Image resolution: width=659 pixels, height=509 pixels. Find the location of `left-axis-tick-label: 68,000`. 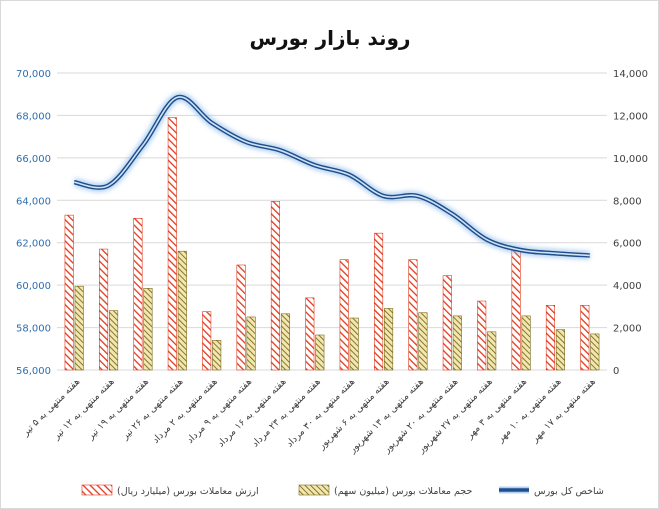

left-axis-tick-label: 68,000 is located at coordinates (33, 116).